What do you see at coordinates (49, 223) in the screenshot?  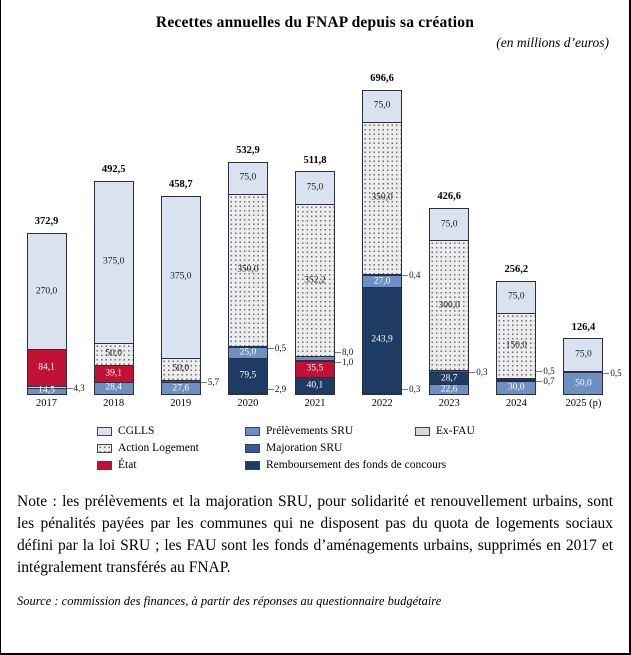 I see `bar-slot-2017: 14,5 84,1 270,0 4,3 372,9` at bounding box center [49, 223].